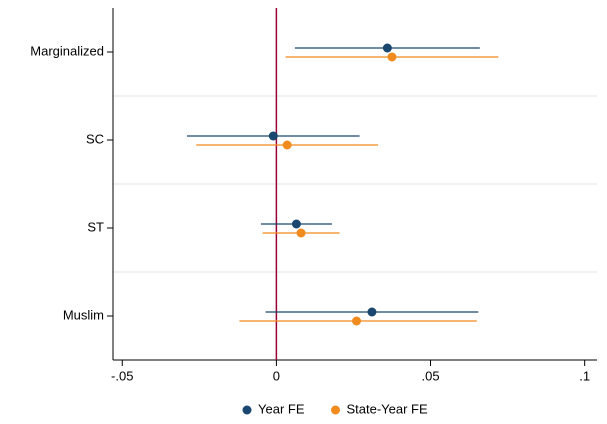  What do you see at coordinates (83, 314) in the screenshot?
I see `y-tick-label: Muslim` at bounding box center [83, 314].